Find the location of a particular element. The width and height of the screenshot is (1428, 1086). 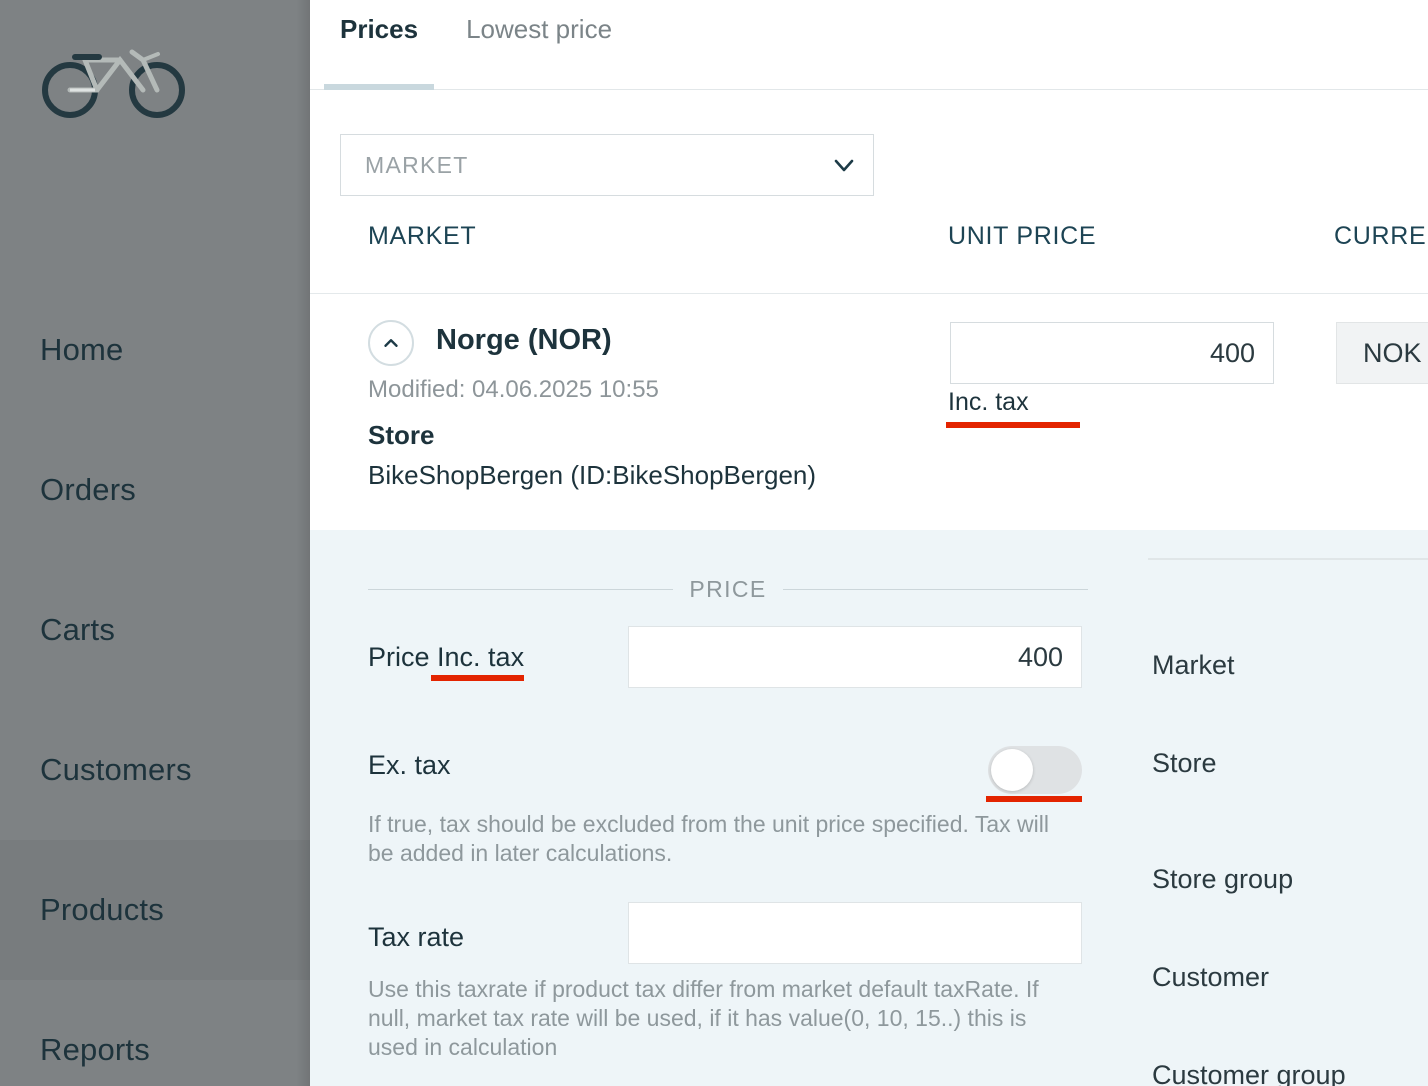

chevron-down-icon is located at coordinates (844, 165).